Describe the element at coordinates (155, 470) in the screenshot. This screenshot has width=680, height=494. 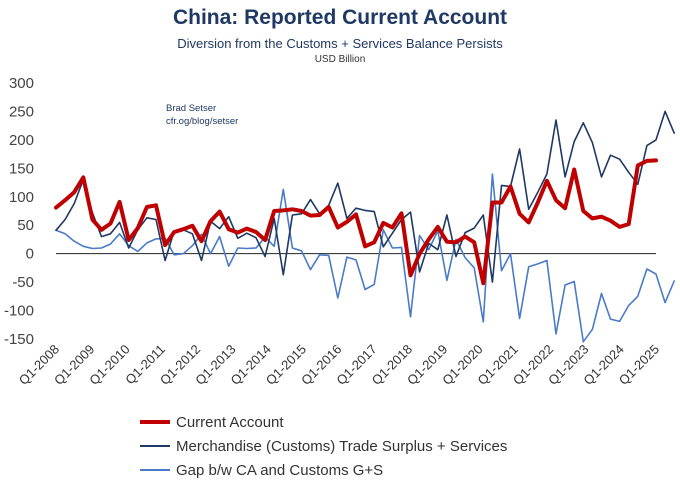
I see `legend-swatch-gap` at that location.